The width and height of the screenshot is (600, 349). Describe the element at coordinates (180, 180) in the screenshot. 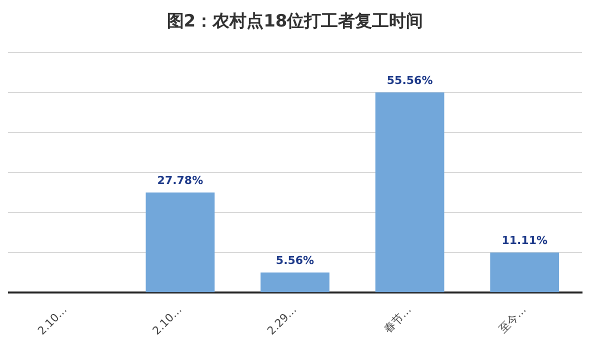

I see `data-label: 27.78%` at that location.